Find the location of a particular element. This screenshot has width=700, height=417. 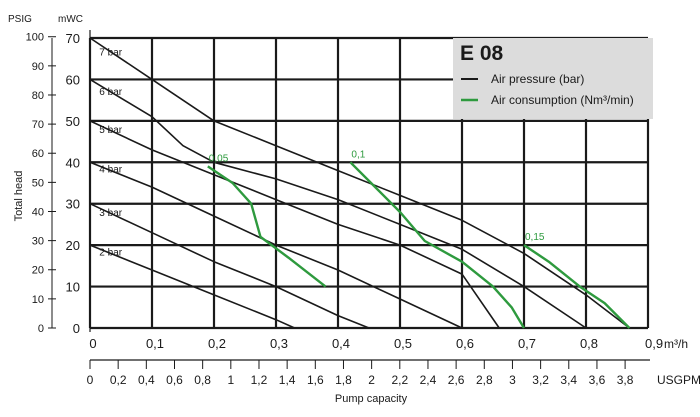

pressure-curve-label: 7 bar is located at coordinates (110, 52).